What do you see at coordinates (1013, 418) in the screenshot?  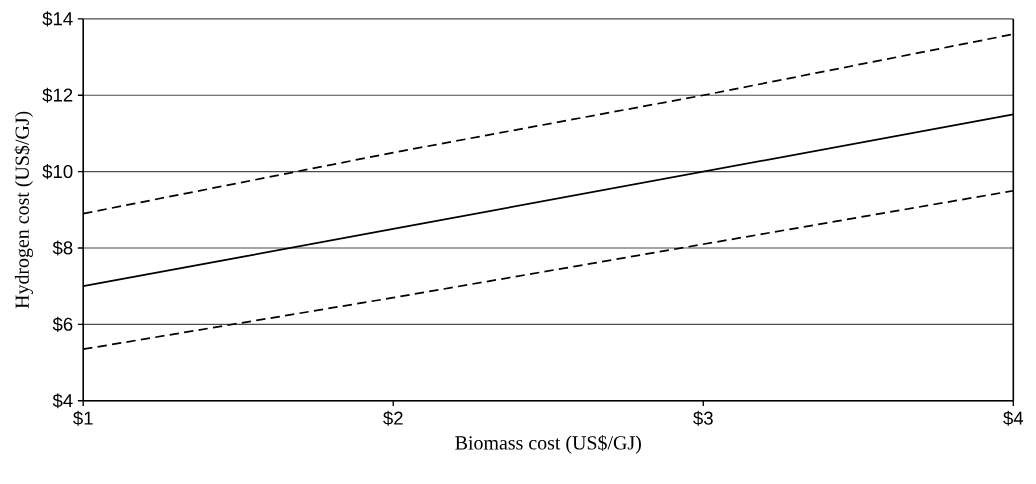 I see `x-tick-label: $4` at bounding box center [1013, 418].